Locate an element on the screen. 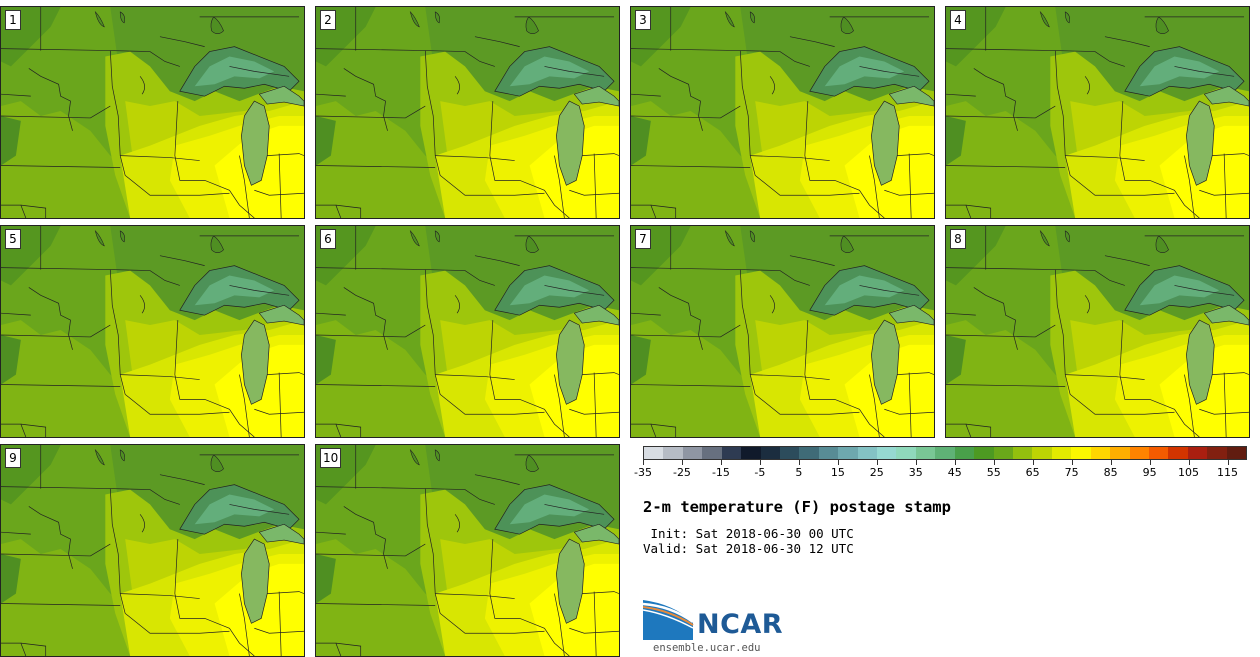 Image resolution: width=1260 pixels, height=657 pixels. colorbar-tick-label: 55 is located at coordinates (993, 472).